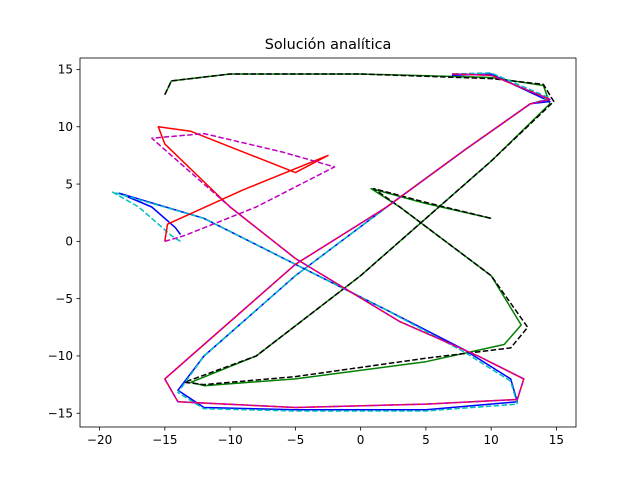  What do you see at coordinates (164, 440) in the screenshot?
I see `x-tick-label: −15` at bounding box center [164, 440].